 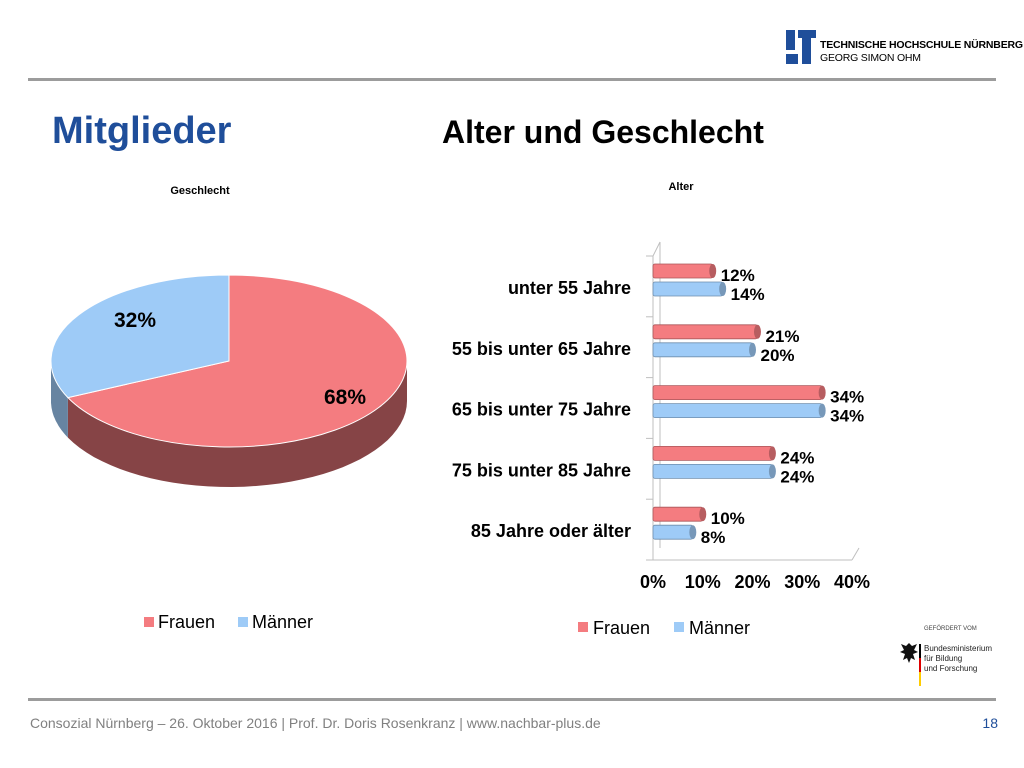 What do you see at coordinates (703, 582) in the screenshot?
I see `bar-x-tick-label: 10%` at bounding box center [703, 582].